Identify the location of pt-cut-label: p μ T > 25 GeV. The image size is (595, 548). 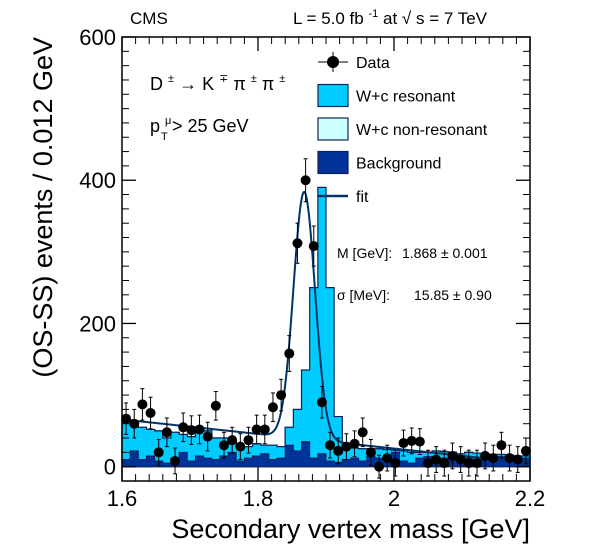
(199, 126).